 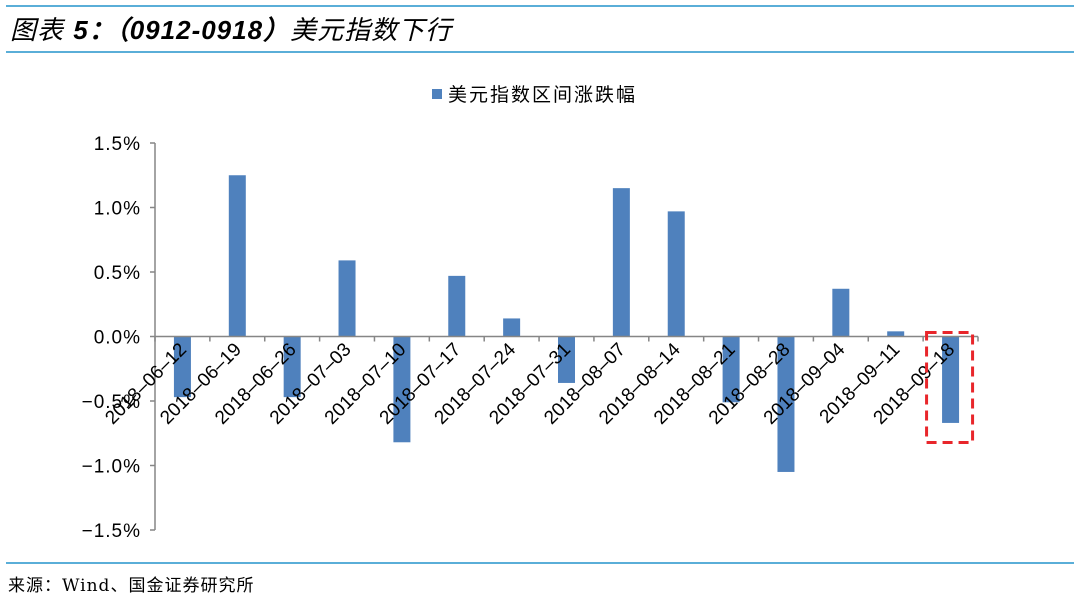 What do you see at coordinates (131, 586) in the screenshot?
I see `source-note: 来源：Wind、国金证券研究所` at bounding box center [131, 586].